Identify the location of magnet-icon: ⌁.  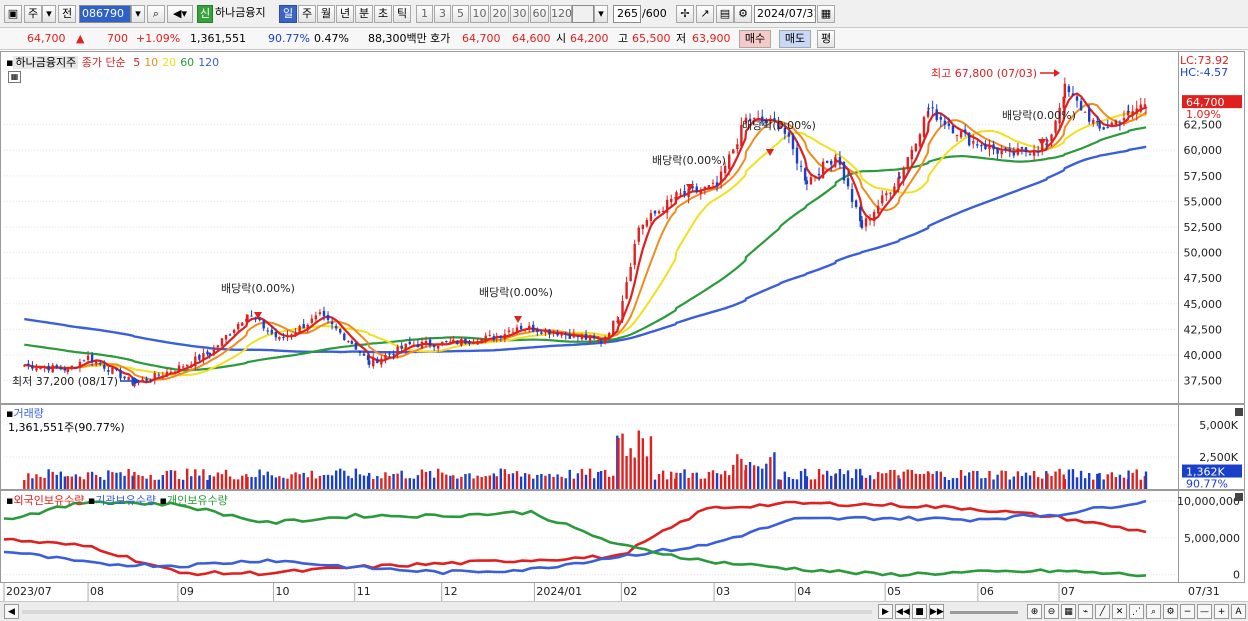
(1085, 611).